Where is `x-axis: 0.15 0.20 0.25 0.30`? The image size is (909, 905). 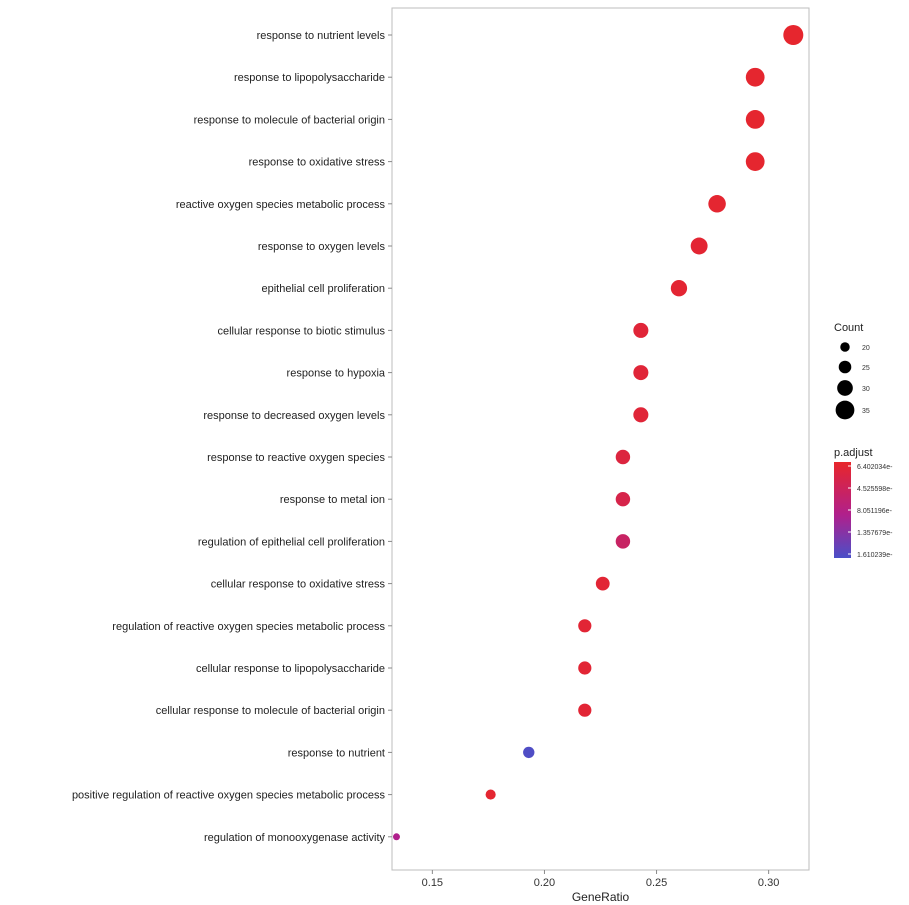
x-axis: 0.15 0.20 0.25 0.30 is located at coordinates (601, 879).